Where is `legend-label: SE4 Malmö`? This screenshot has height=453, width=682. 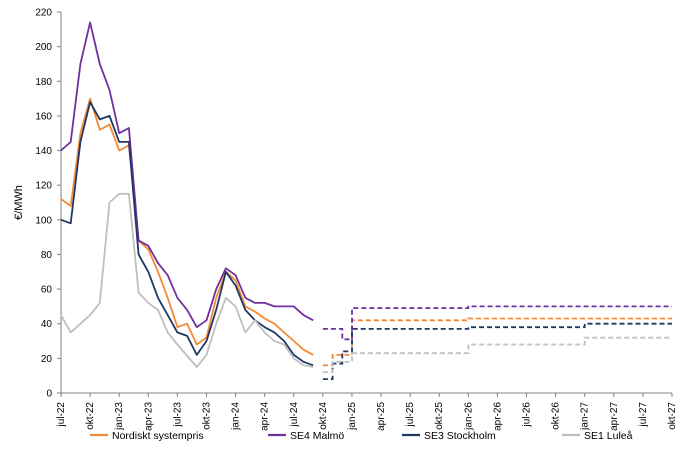
legend-label: SE4 Malmö is located at coordinates (317, 436).